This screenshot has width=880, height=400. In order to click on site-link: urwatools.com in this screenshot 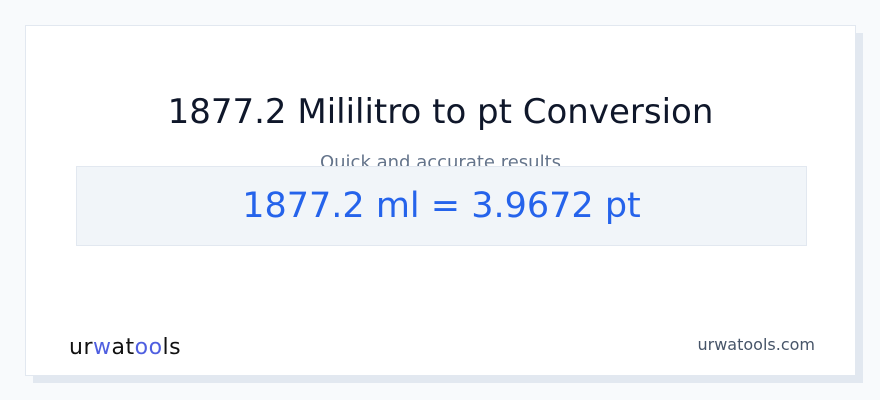, I will do `click(756, 344)`.